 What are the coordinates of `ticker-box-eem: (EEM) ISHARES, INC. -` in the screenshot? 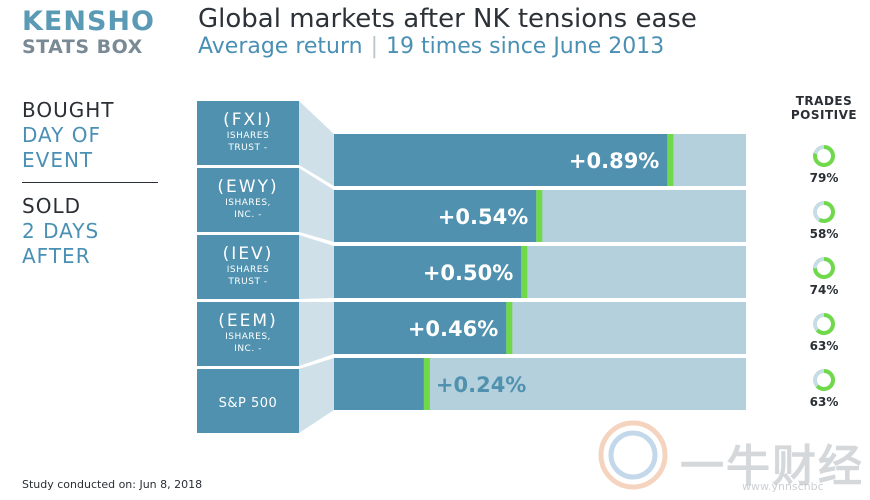 It's located at (248, 334).